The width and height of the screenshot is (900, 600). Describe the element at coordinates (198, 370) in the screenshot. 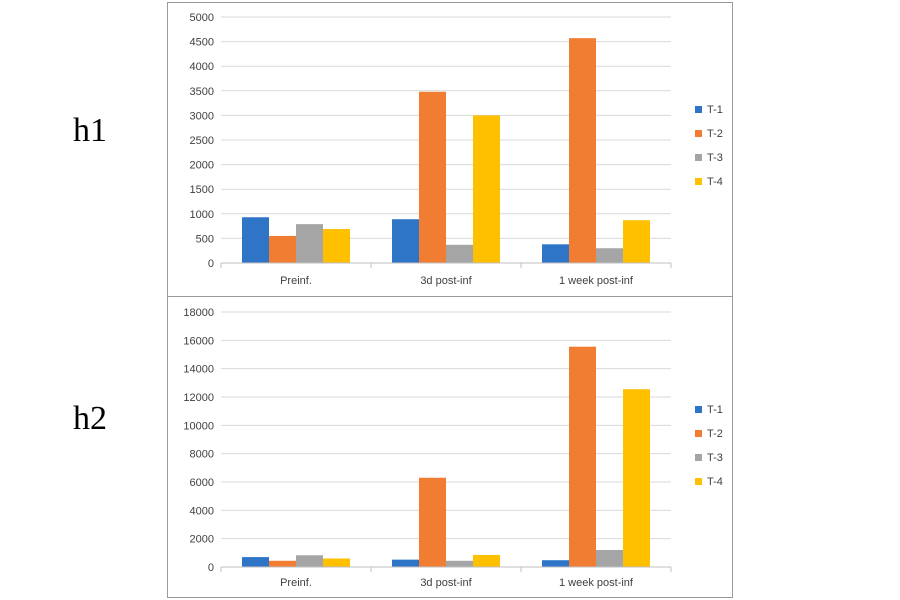

I see `y-tick-label: 14000` at that location.